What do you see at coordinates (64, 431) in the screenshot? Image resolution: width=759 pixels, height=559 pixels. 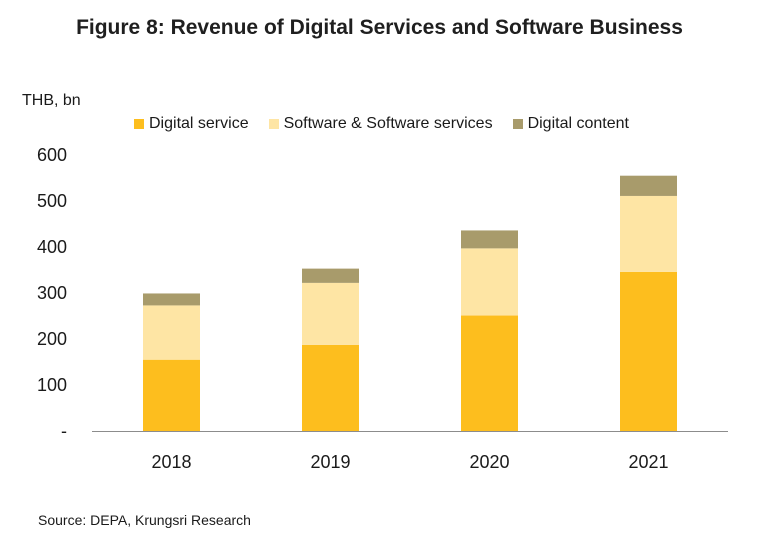 I see `y-tick-label-0: -` at bounding box center [64, 431].